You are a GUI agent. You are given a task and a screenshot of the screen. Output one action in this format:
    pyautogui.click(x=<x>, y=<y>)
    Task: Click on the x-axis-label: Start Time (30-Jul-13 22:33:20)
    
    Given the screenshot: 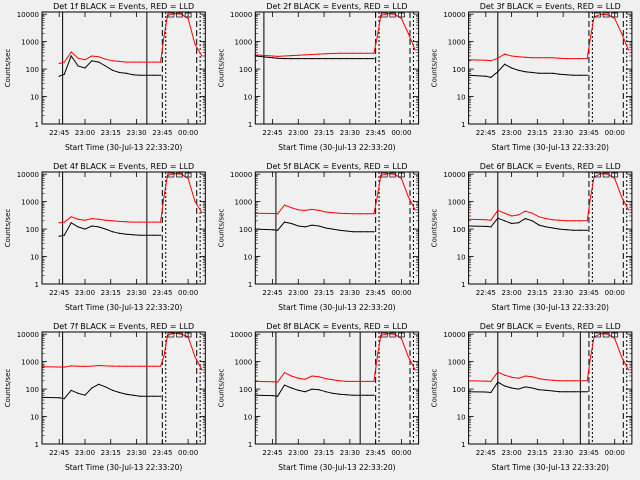 What is the action you would take?
    pyautogui.click(x=123, y=307)
    